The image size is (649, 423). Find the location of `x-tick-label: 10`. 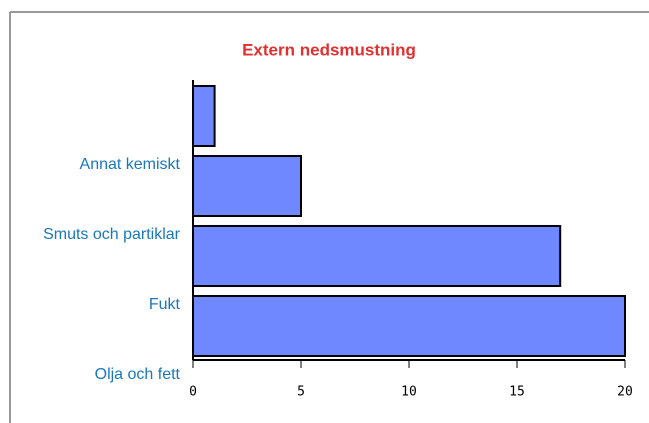

x-tick-label: 10 is located at coordinates (409, 392).